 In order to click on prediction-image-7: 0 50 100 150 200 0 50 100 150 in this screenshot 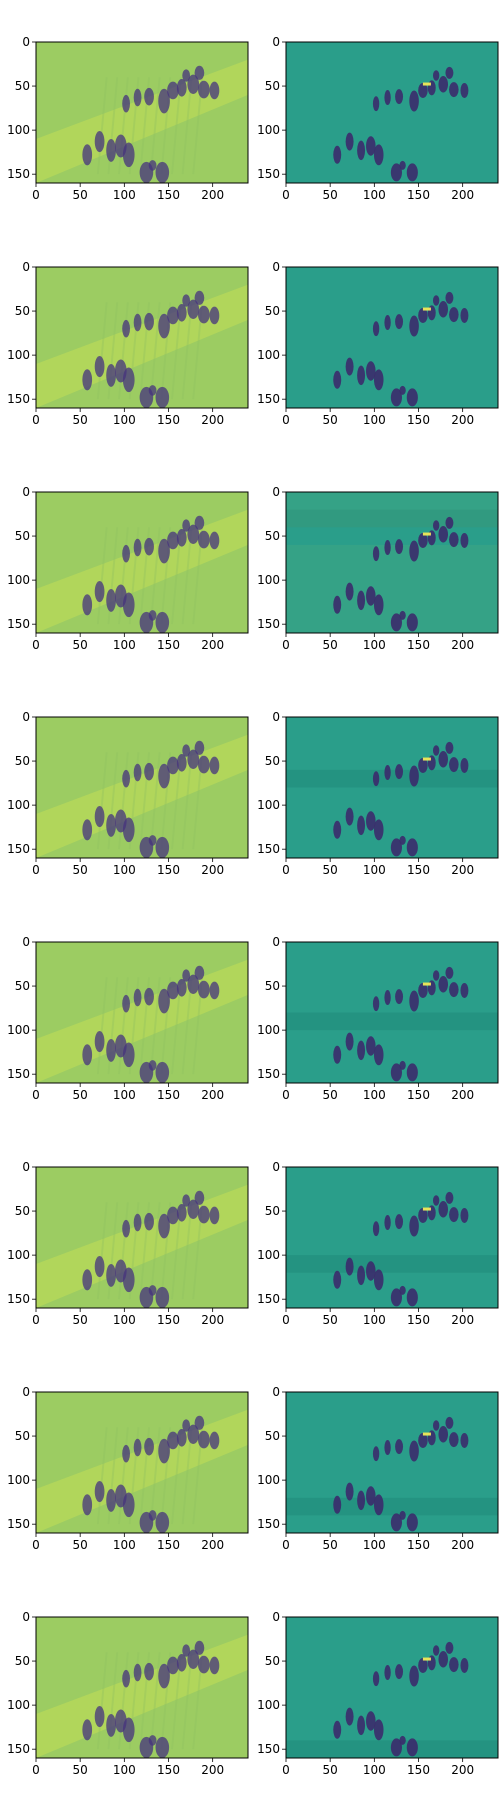, I will do `click(128, 1468)`.